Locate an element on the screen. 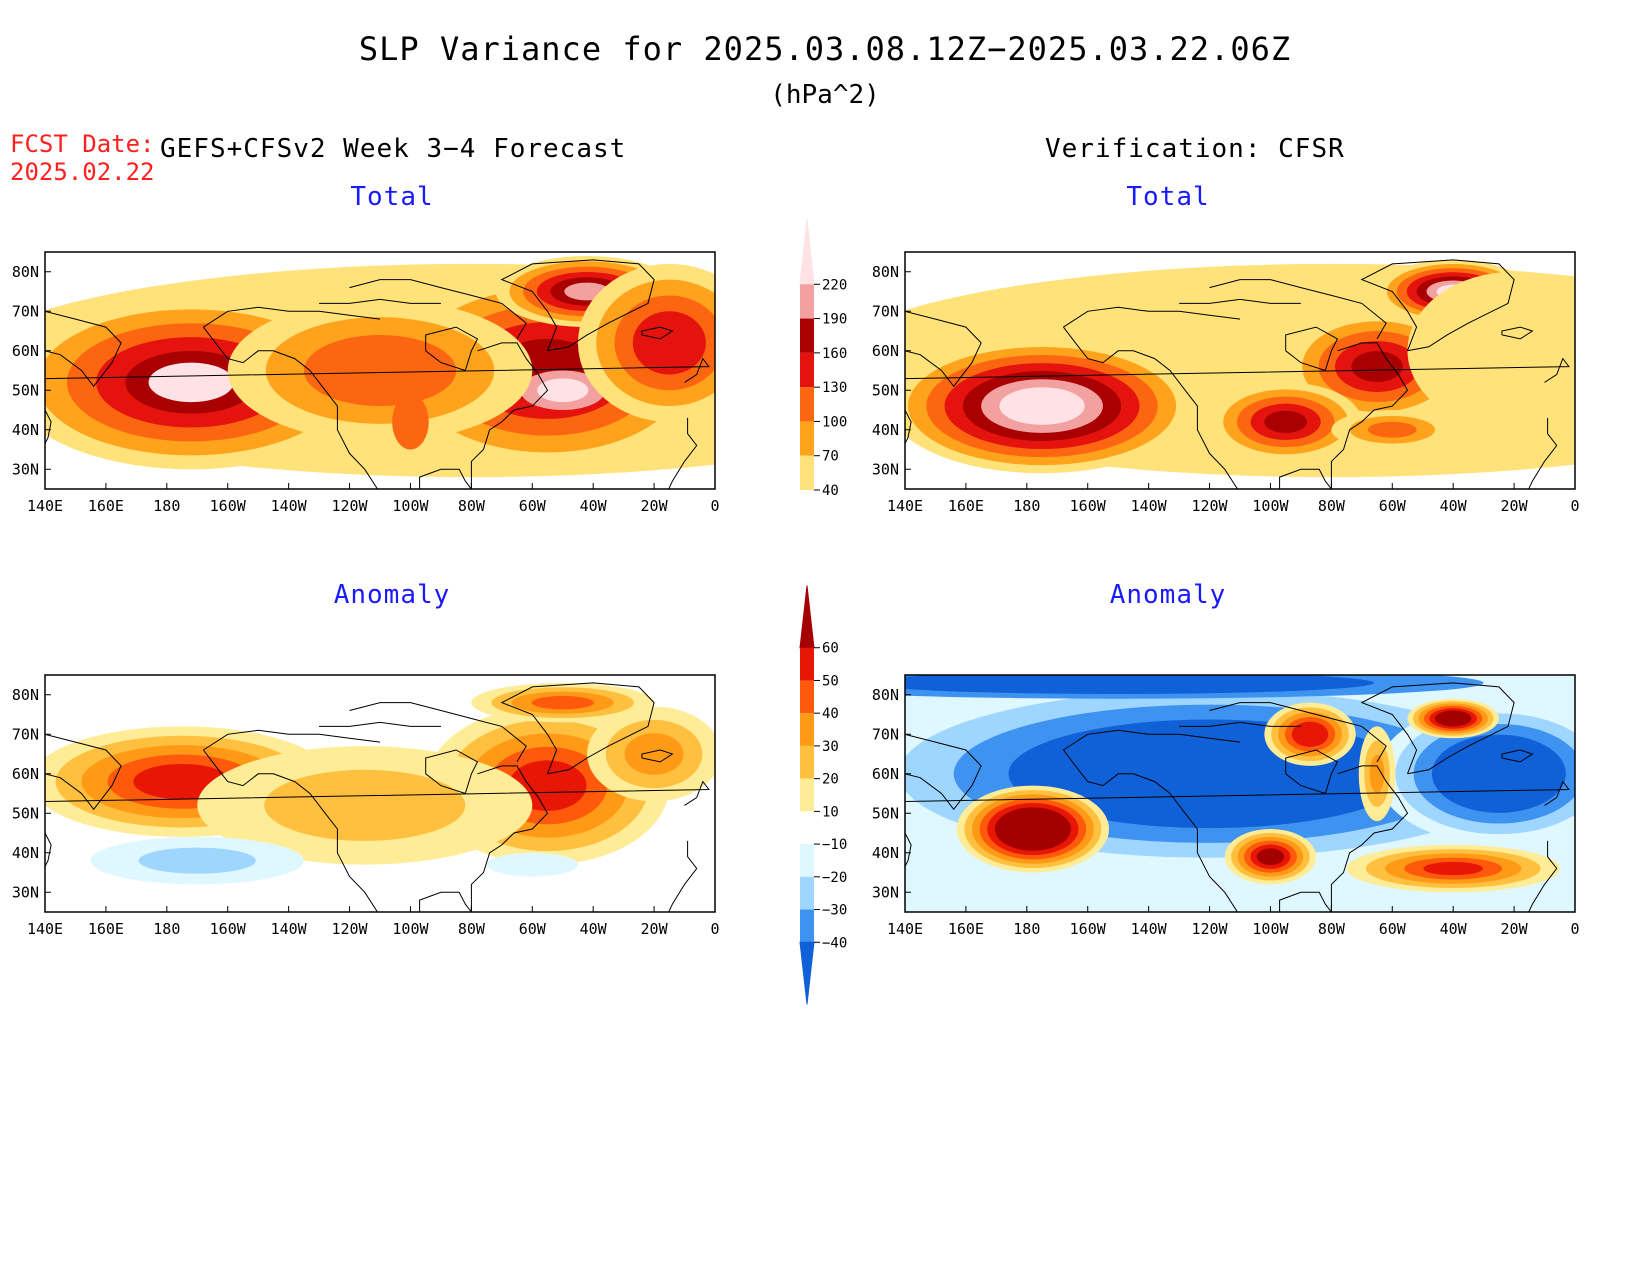  field-layer is located at coordinates (380, 793).